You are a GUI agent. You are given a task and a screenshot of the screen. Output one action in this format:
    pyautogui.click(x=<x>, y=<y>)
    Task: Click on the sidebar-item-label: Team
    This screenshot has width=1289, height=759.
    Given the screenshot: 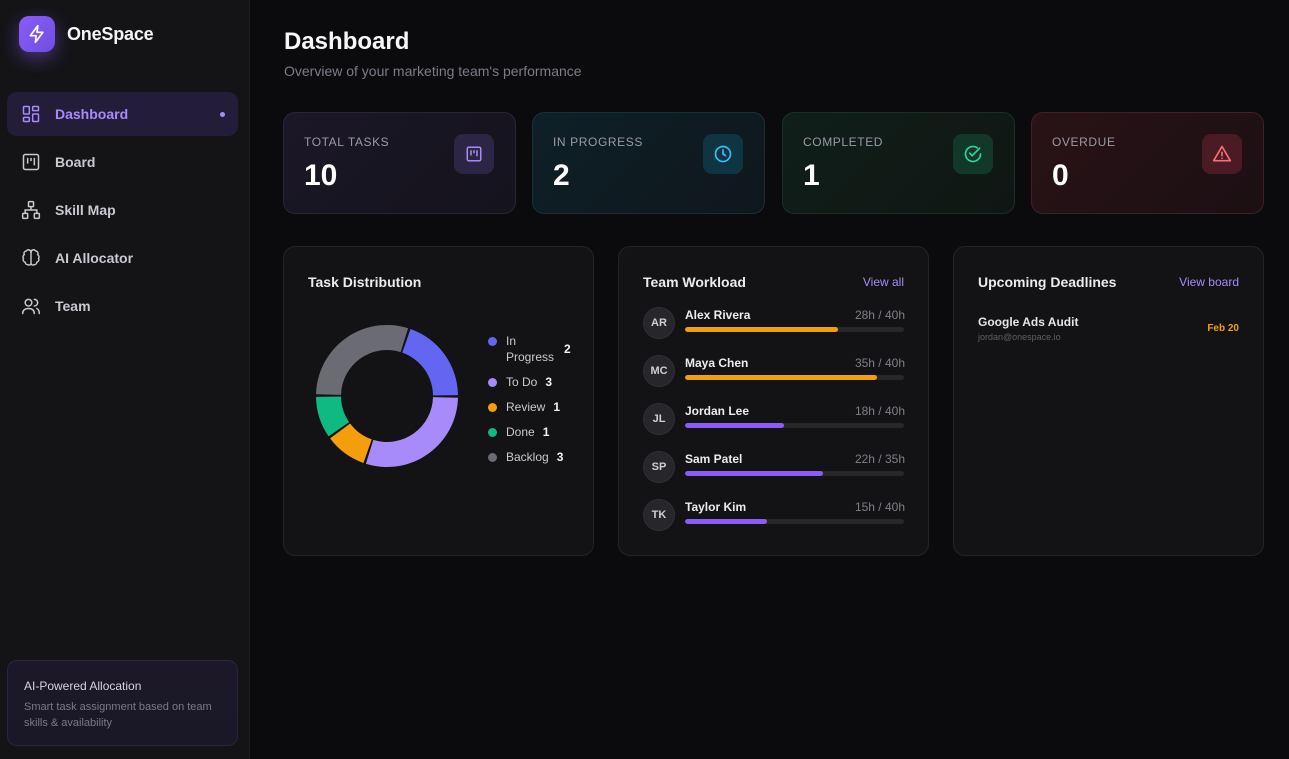 What is the action you would take?
    pyautogui.click(x=73, y=306)
    